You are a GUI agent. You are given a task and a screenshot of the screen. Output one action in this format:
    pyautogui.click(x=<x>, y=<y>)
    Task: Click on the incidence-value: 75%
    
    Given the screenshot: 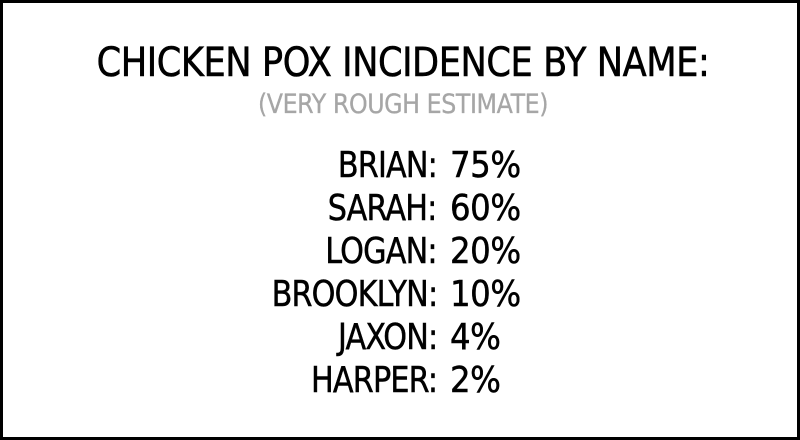 What is the action you would take?
    pyautogui.click(x=486, y=166)
    